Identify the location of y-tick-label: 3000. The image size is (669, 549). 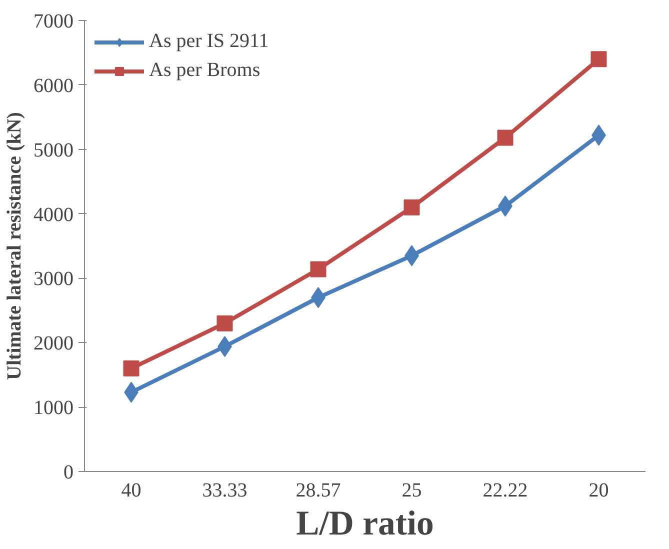
(54, 279).